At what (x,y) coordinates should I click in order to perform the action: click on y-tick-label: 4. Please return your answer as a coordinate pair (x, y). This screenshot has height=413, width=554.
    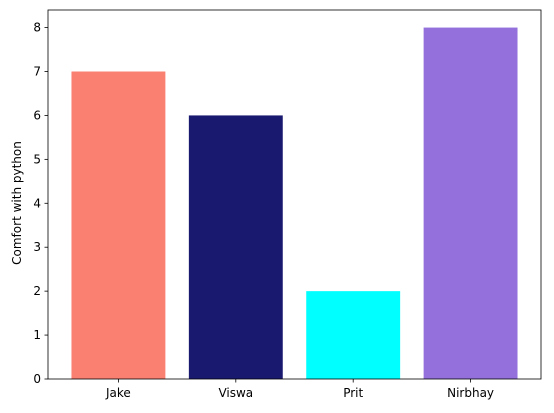
    Looking at the image, I should click on (37, 203).